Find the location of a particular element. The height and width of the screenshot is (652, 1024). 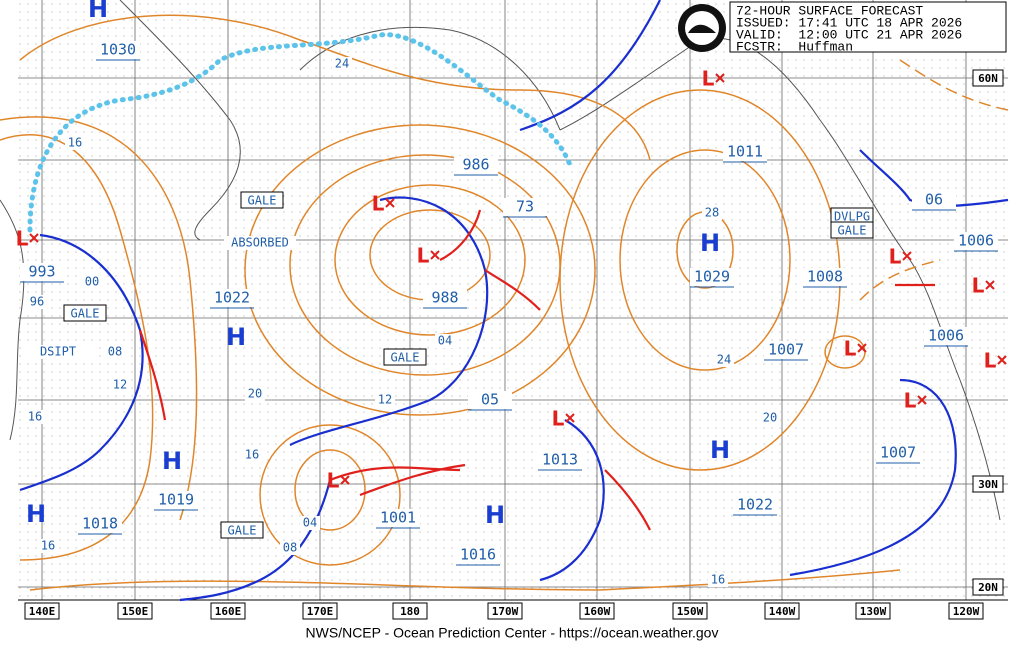

pressure-label: 1019 is located at coordinates (176, 500).